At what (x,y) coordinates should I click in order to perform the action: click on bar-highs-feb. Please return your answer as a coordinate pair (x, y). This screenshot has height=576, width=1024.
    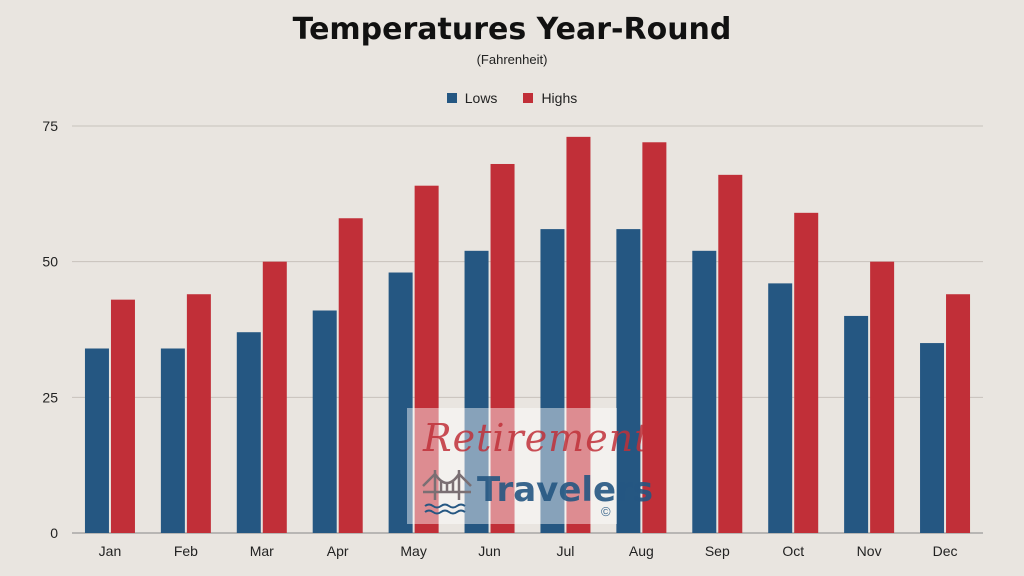
    Looking at the image, I should click on (198, 413).